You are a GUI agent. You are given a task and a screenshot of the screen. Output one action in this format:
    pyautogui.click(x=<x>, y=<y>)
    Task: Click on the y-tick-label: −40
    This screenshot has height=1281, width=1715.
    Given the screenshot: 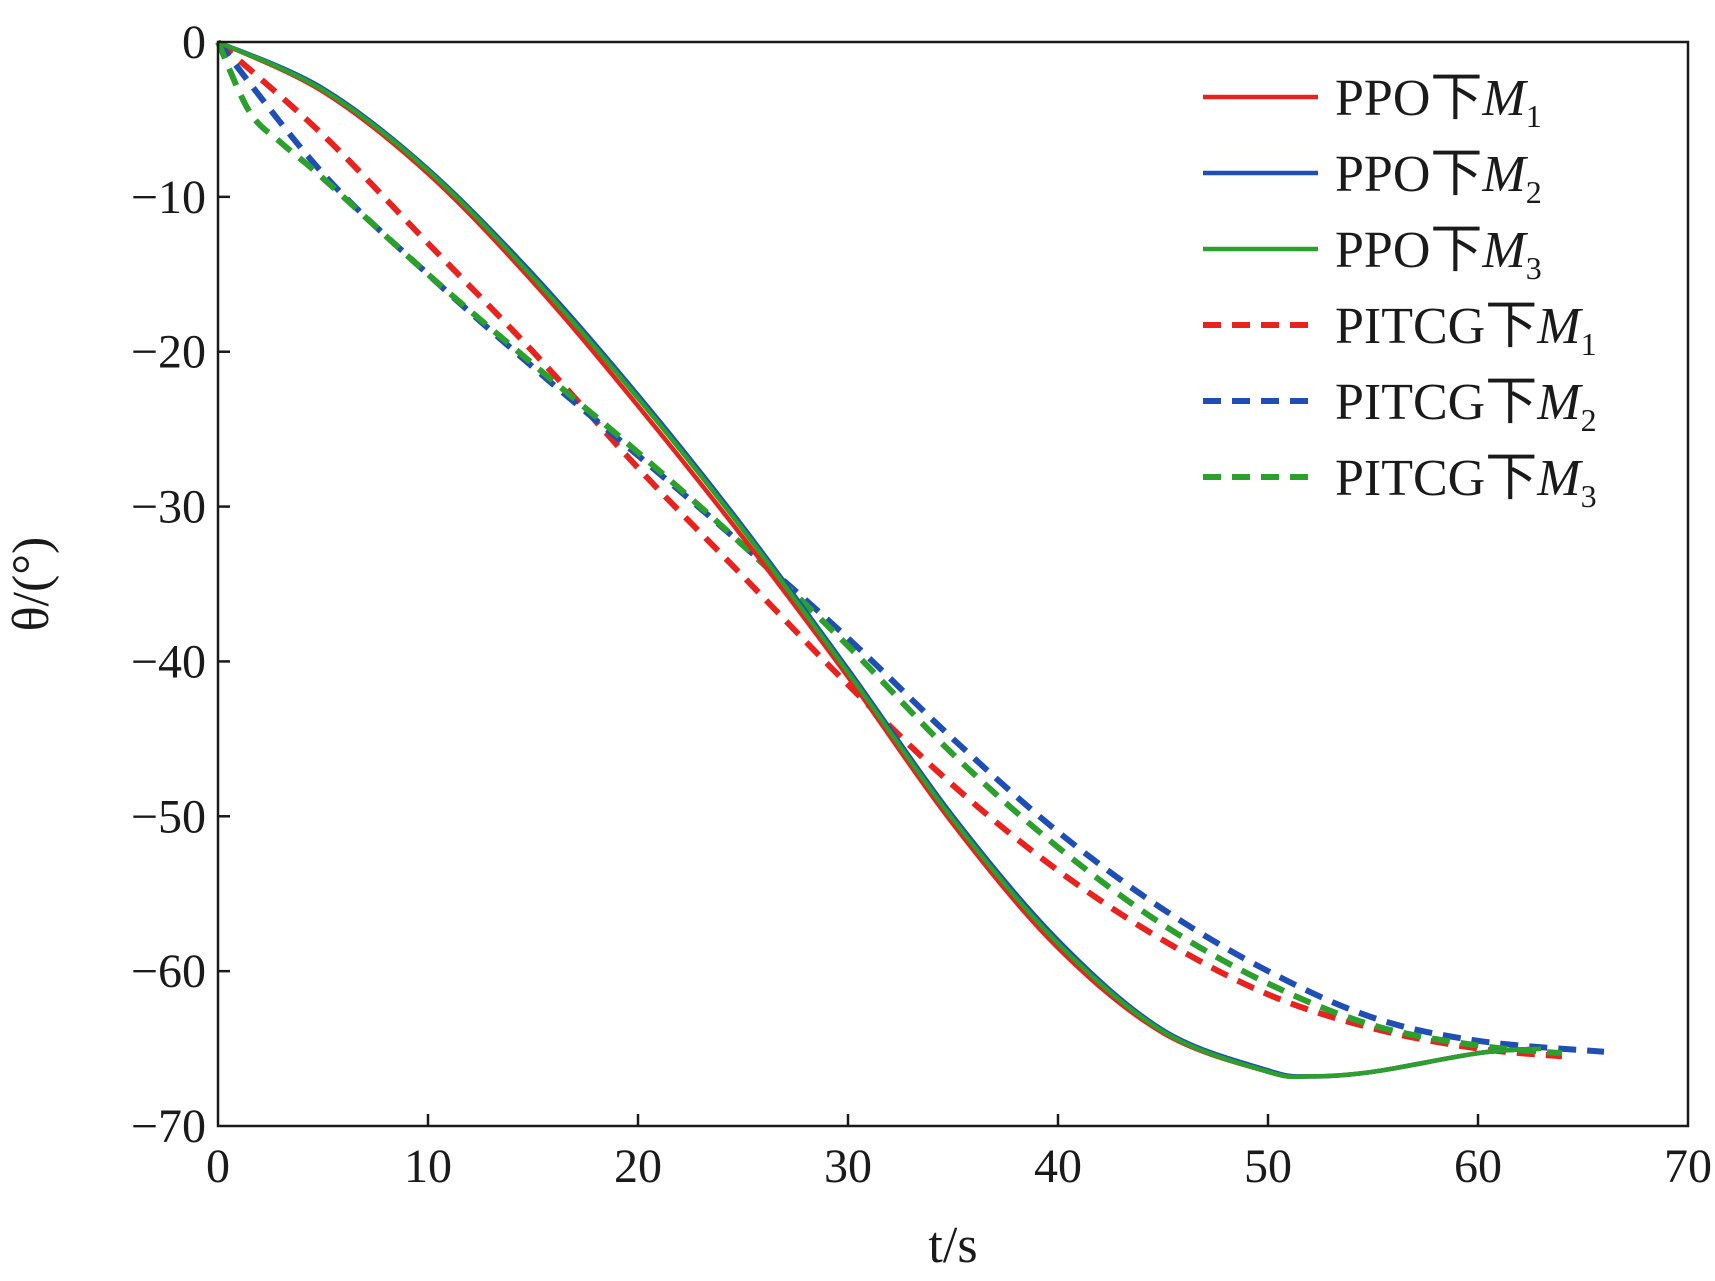 What is the action you would take?
    pyautogui.click(x=168, y=661)
    